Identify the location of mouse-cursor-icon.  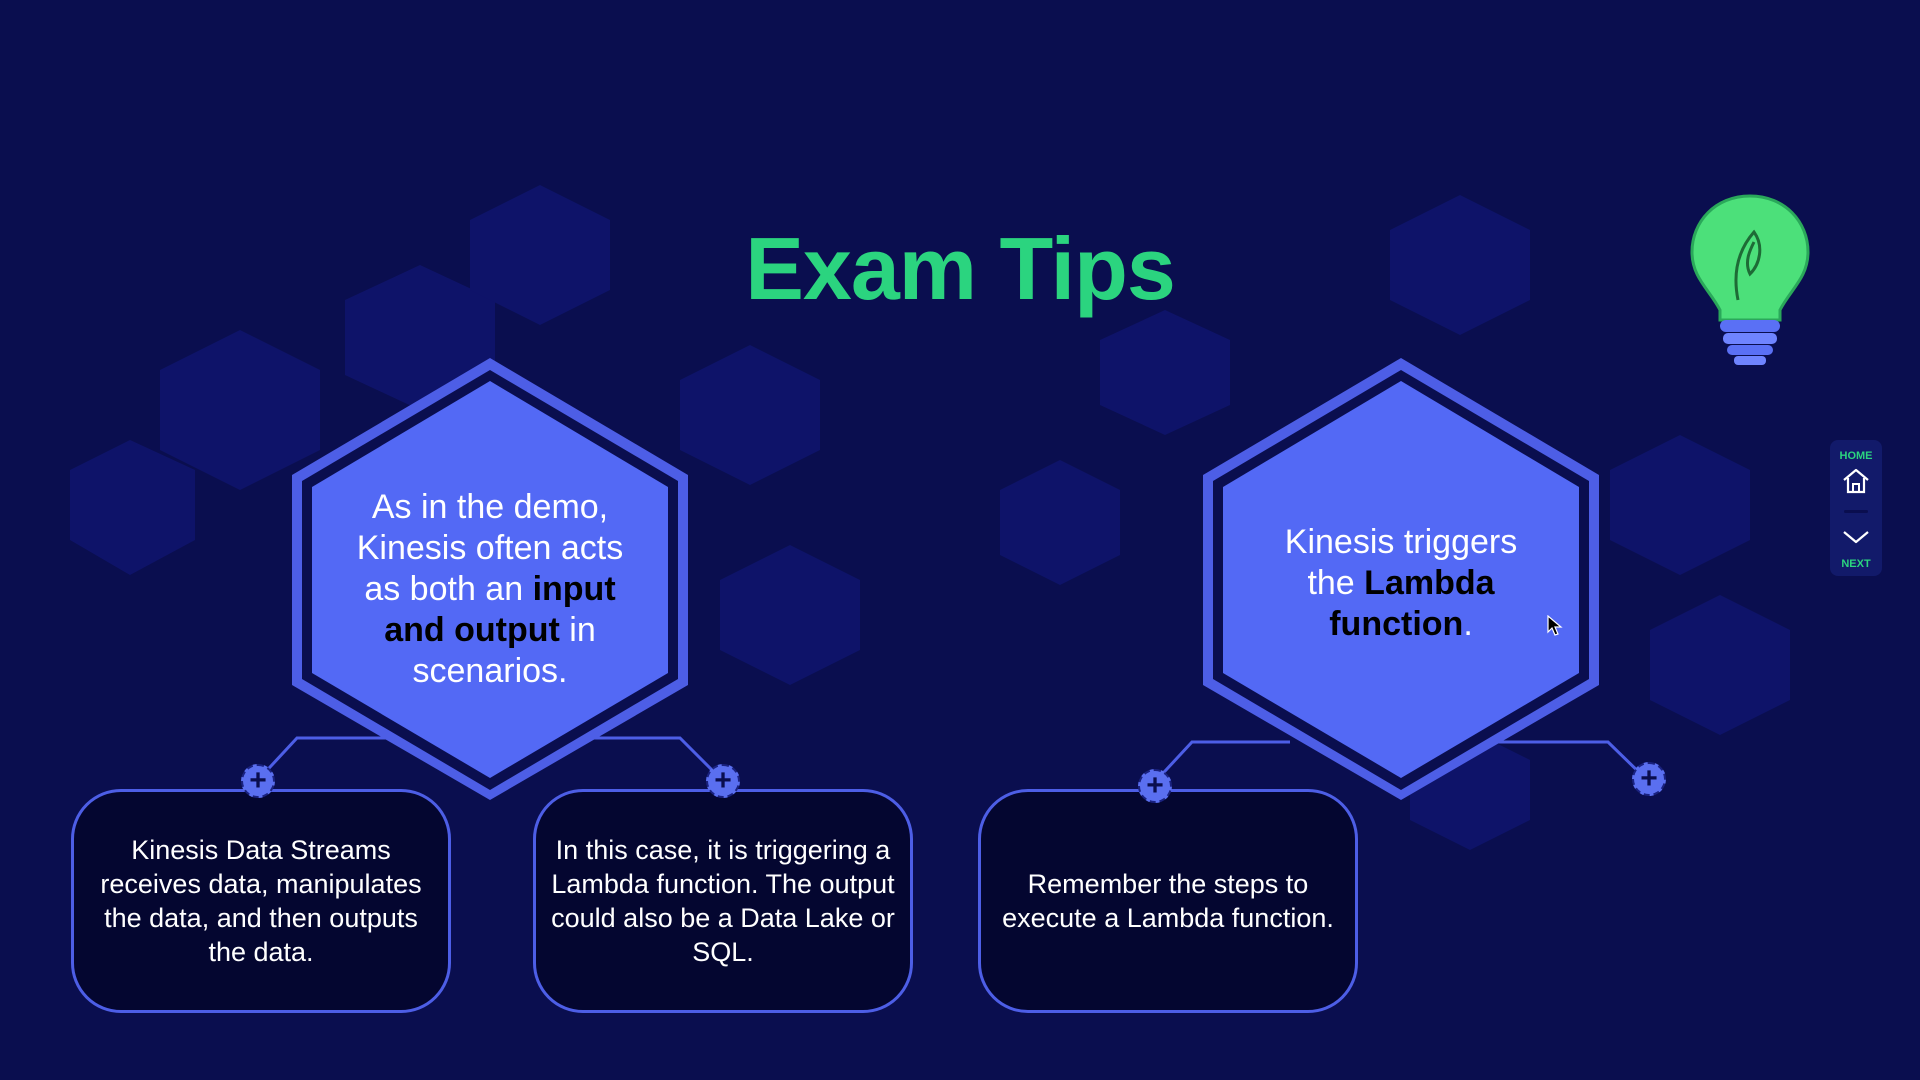
(1555, 625).